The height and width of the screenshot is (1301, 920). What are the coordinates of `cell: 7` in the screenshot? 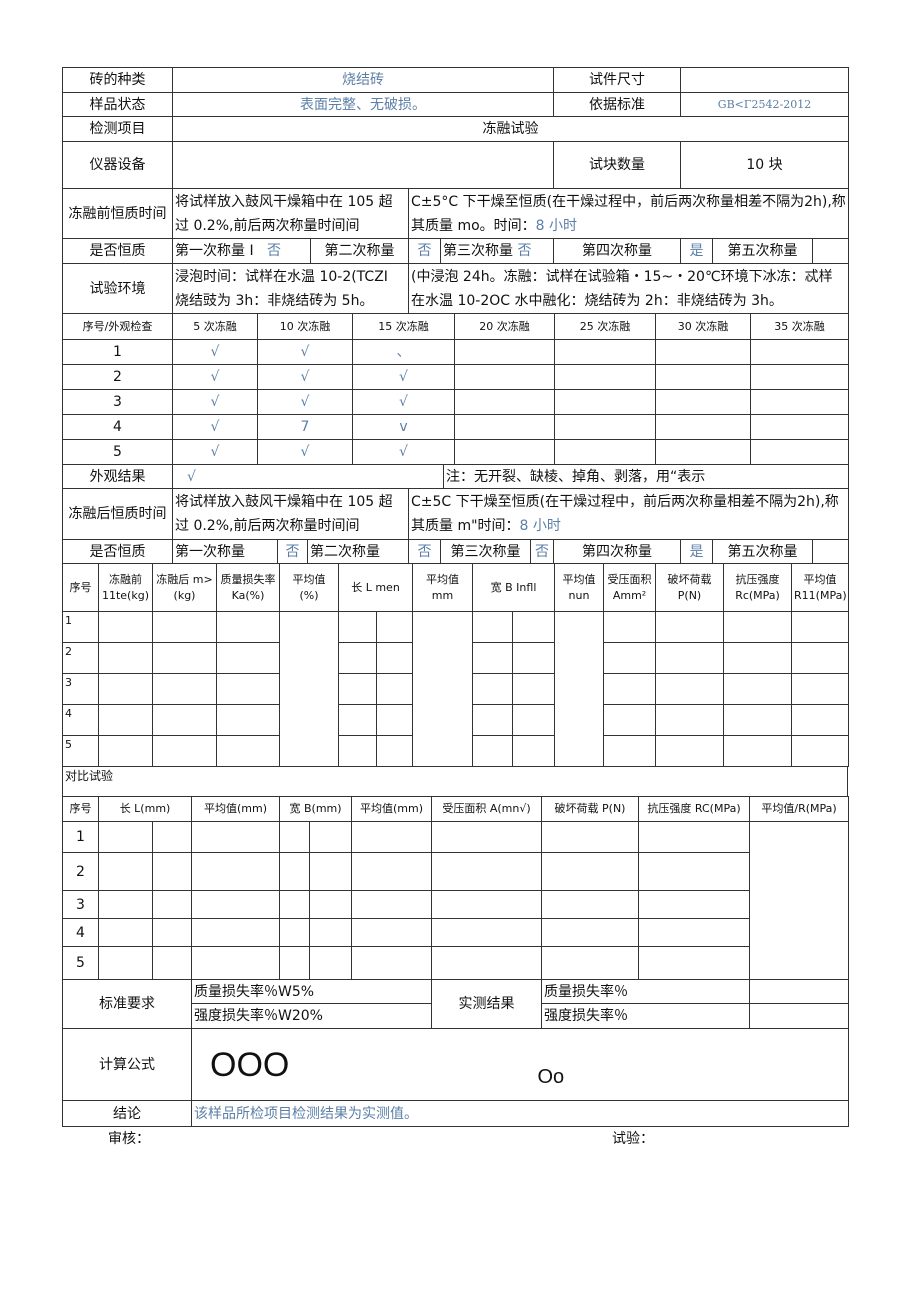 It's located at (305, 427).